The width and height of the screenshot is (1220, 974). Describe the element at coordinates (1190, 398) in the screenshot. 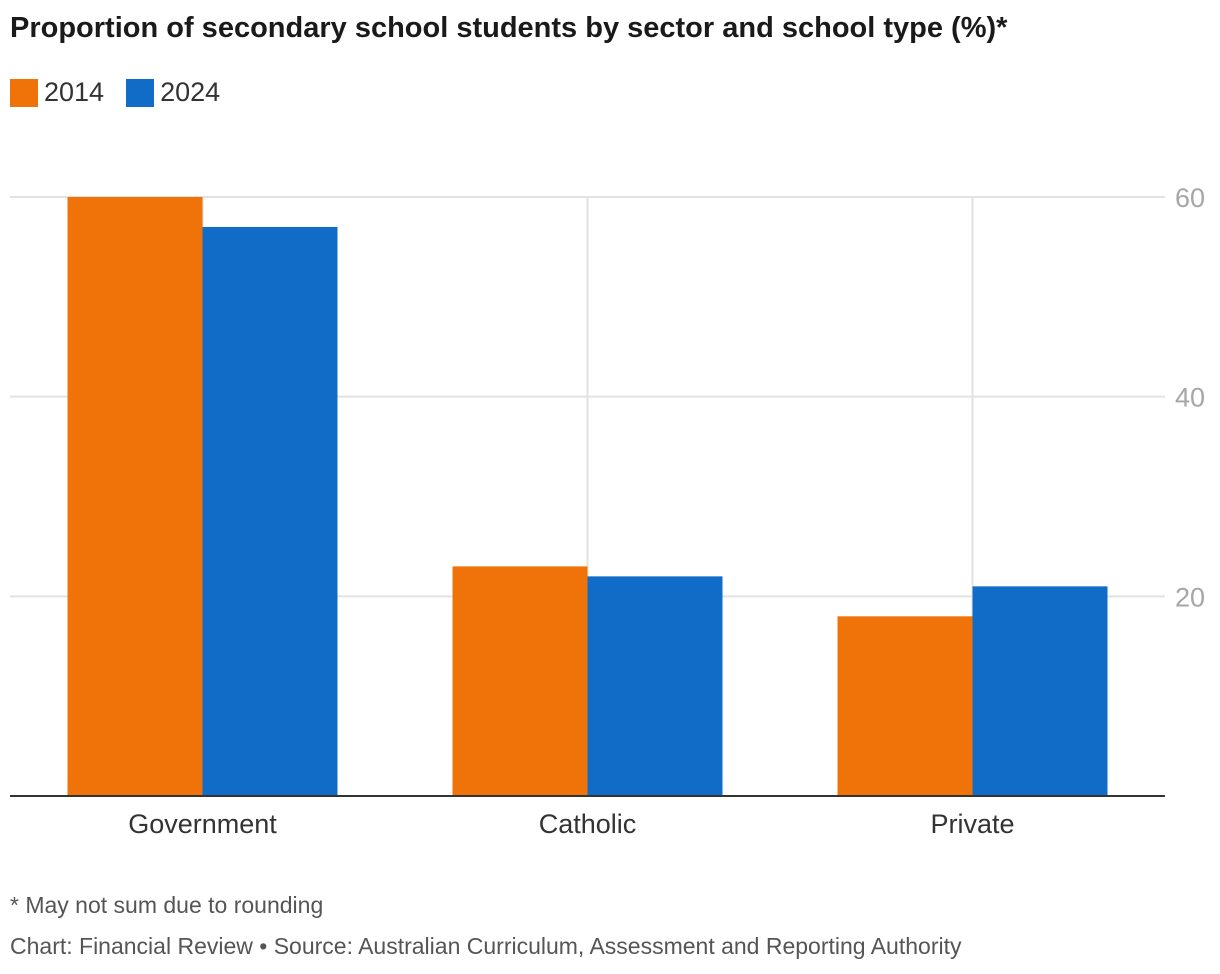

I see `y-tick-label-40: 40` at that location.